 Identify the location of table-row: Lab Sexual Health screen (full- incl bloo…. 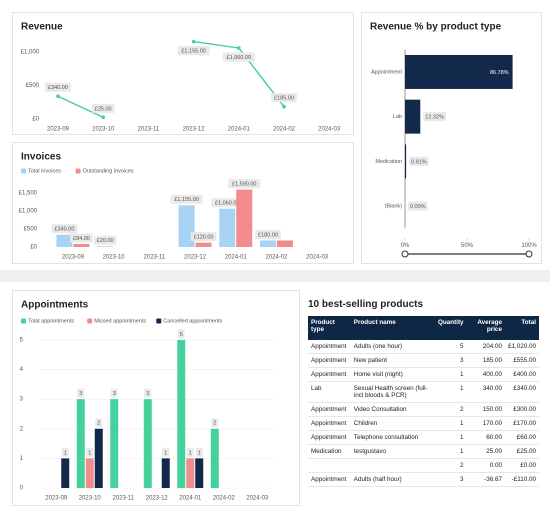
(423, 392).